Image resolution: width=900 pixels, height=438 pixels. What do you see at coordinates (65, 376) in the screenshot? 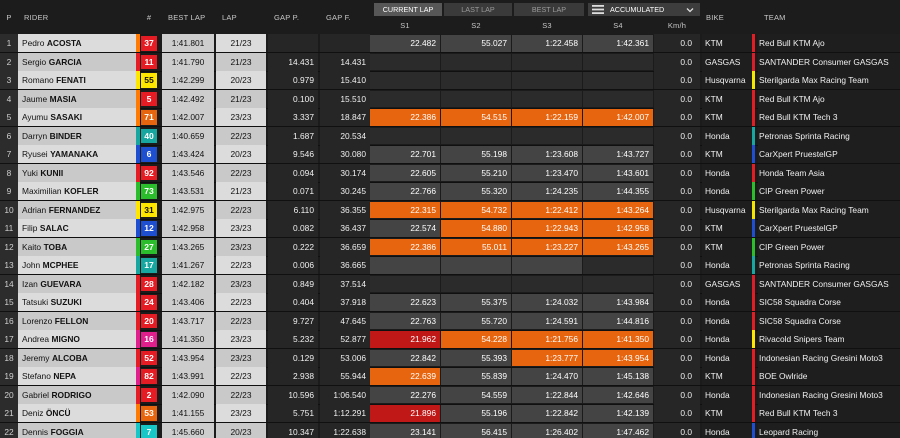
I see `rider-last-name: NEPA` at bounding box center [65, 376].